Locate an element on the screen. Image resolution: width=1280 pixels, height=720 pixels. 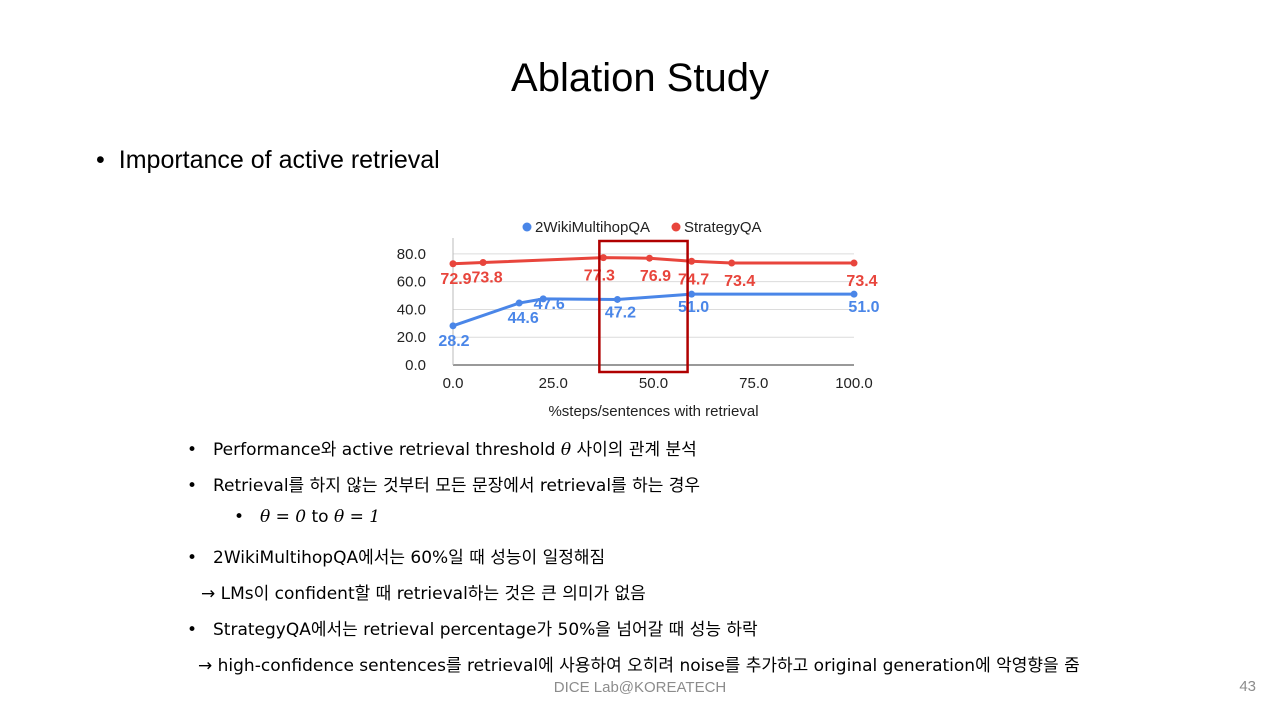
x-tick-label: 0.0 is located at coordinates (453, 383).